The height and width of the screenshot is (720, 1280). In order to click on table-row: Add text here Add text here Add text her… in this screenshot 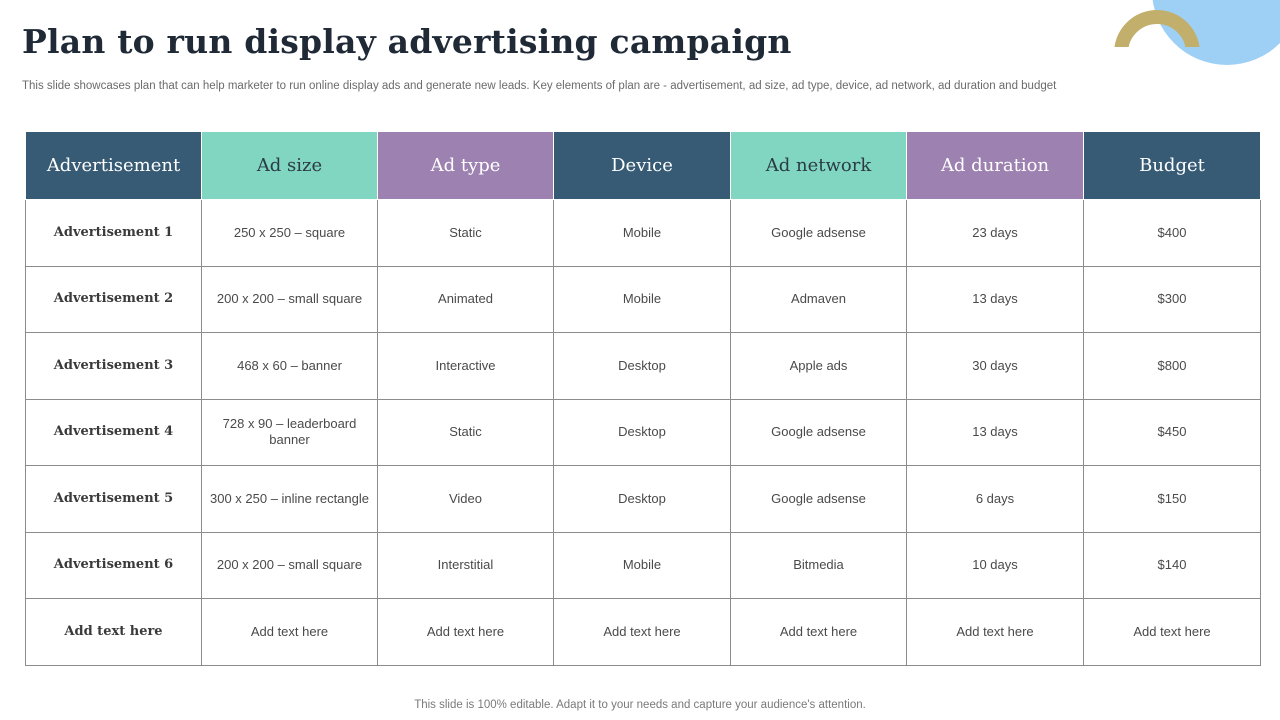, I will do `click(643, 632)`.